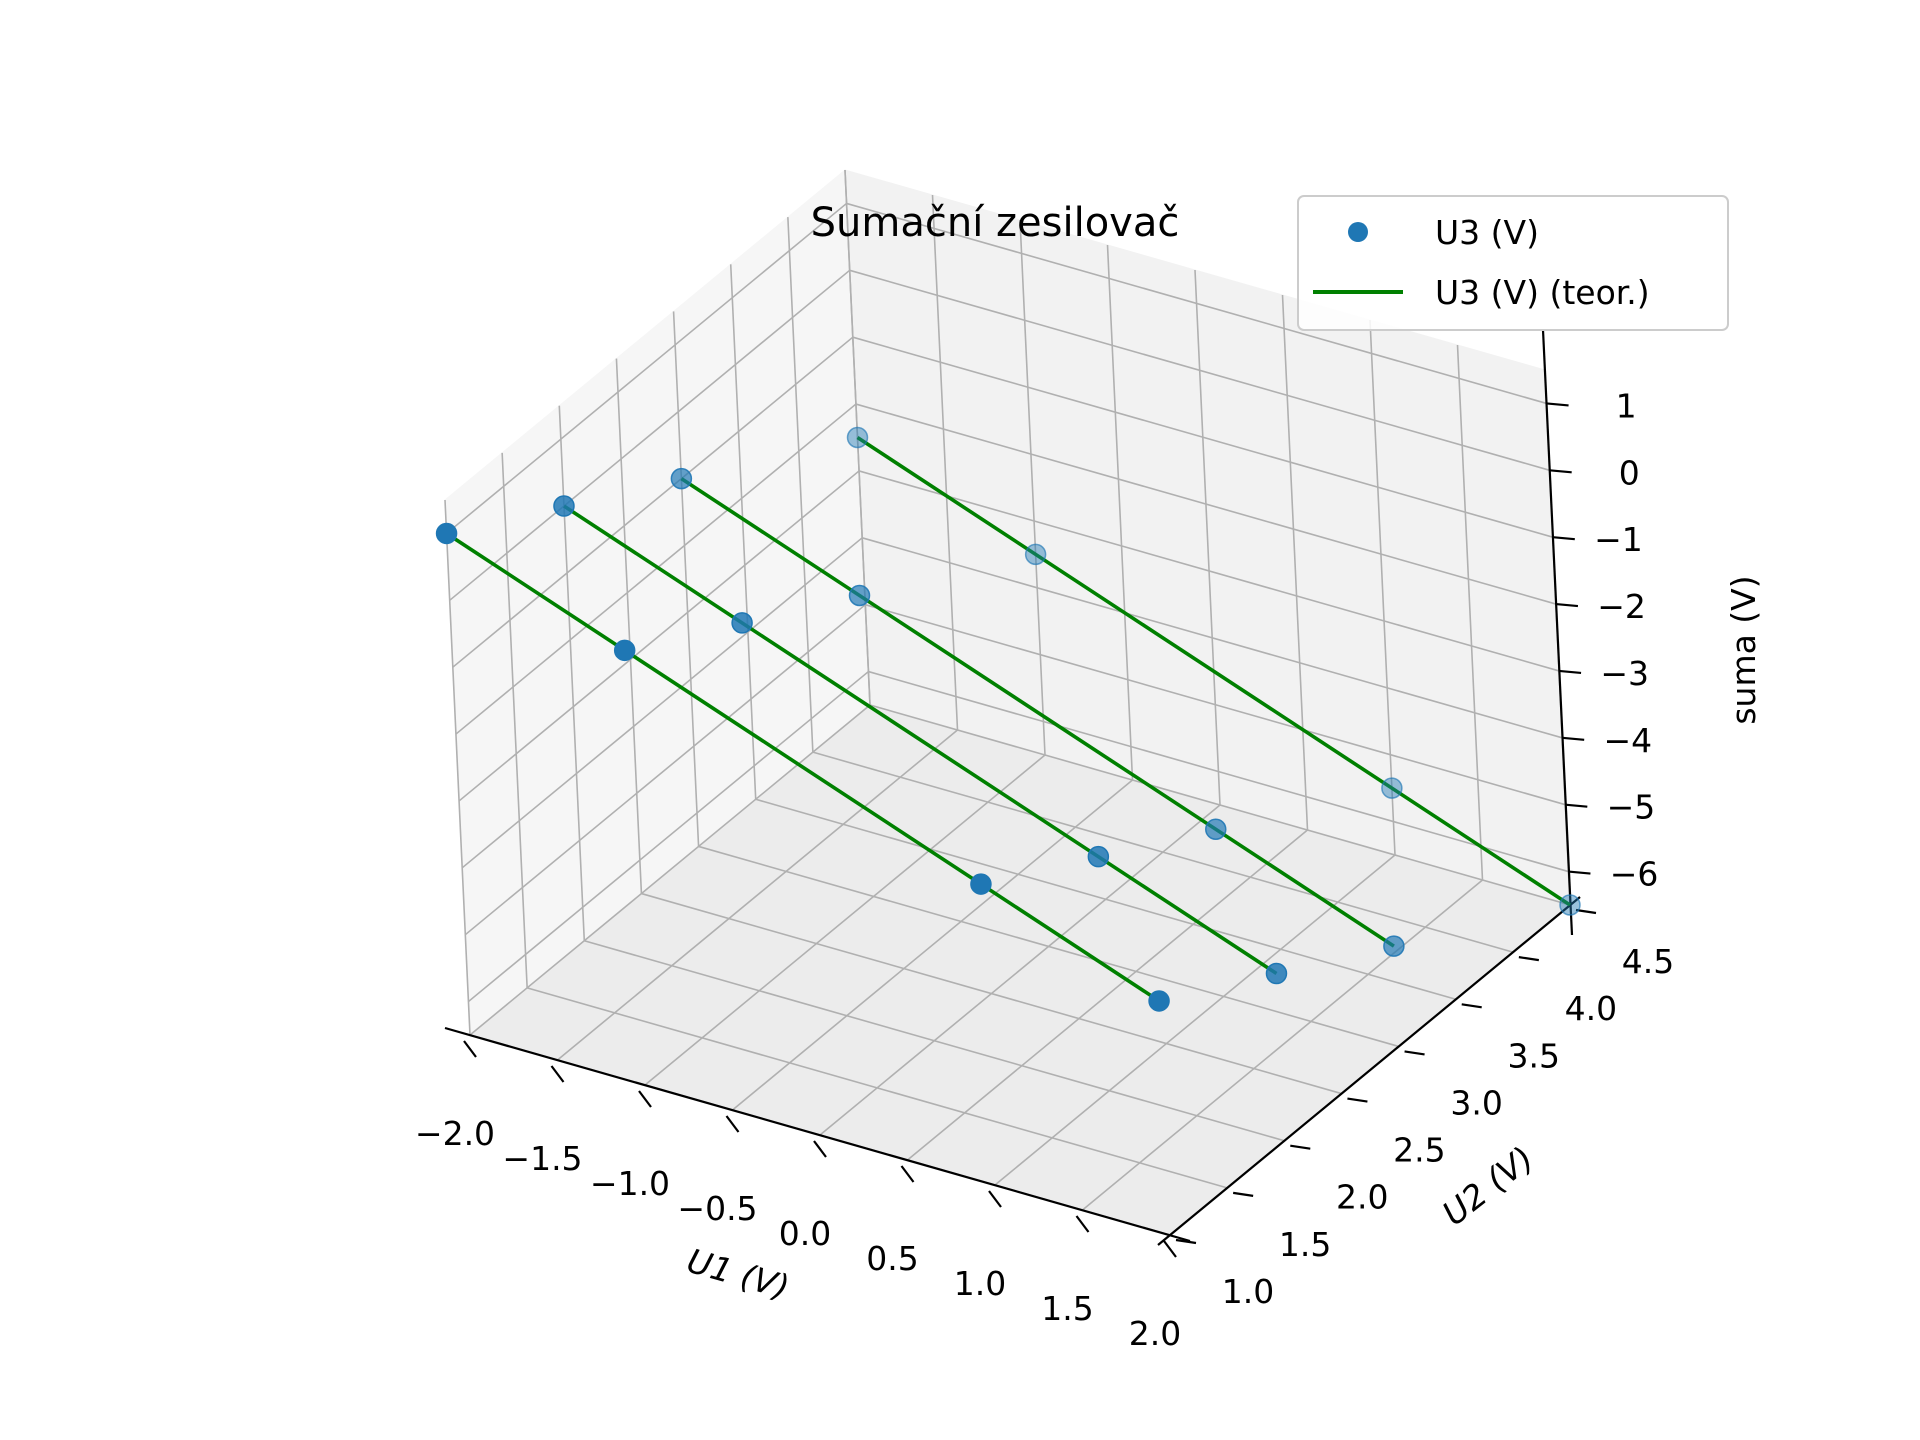  What do you see at coordinates (1487, 232) in the screenshot?
I see `legend-label-scatter: U3 (V)` at bounding box center [1487, 232].